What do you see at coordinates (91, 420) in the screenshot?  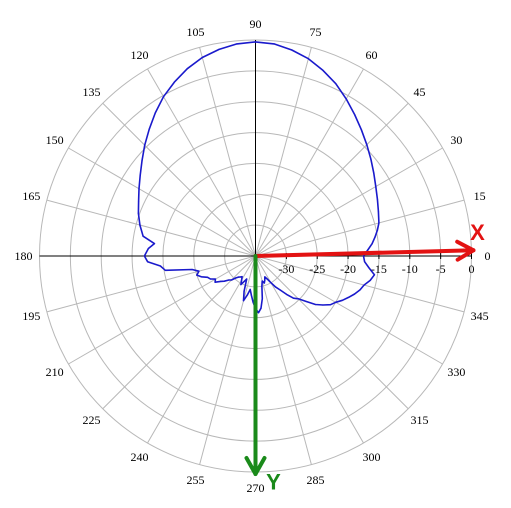 I see `angle-tick-label: 225` at bounding box center [91, 420].